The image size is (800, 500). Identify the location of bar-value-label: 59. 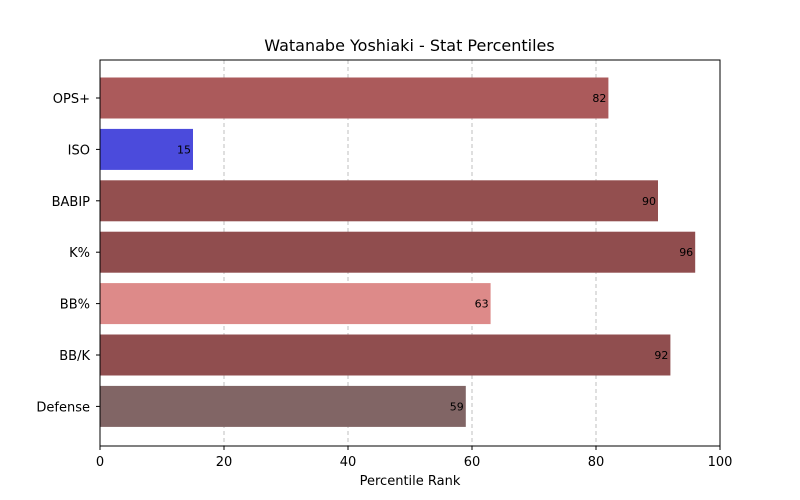
(457, 406).